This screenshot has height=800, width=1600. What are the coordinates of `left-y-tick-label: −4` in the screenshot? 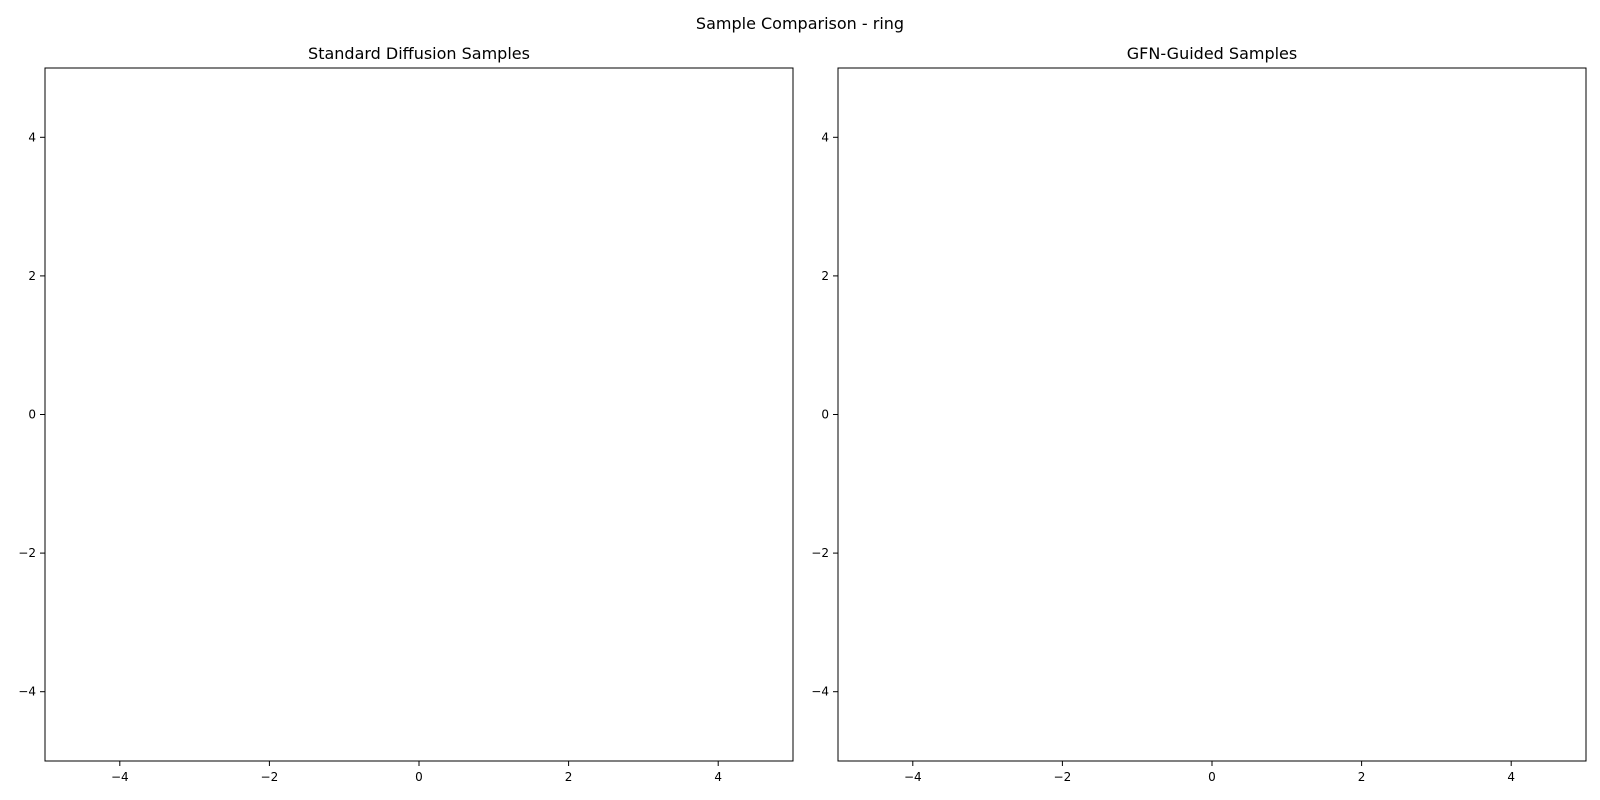 It's located at (27, 692).